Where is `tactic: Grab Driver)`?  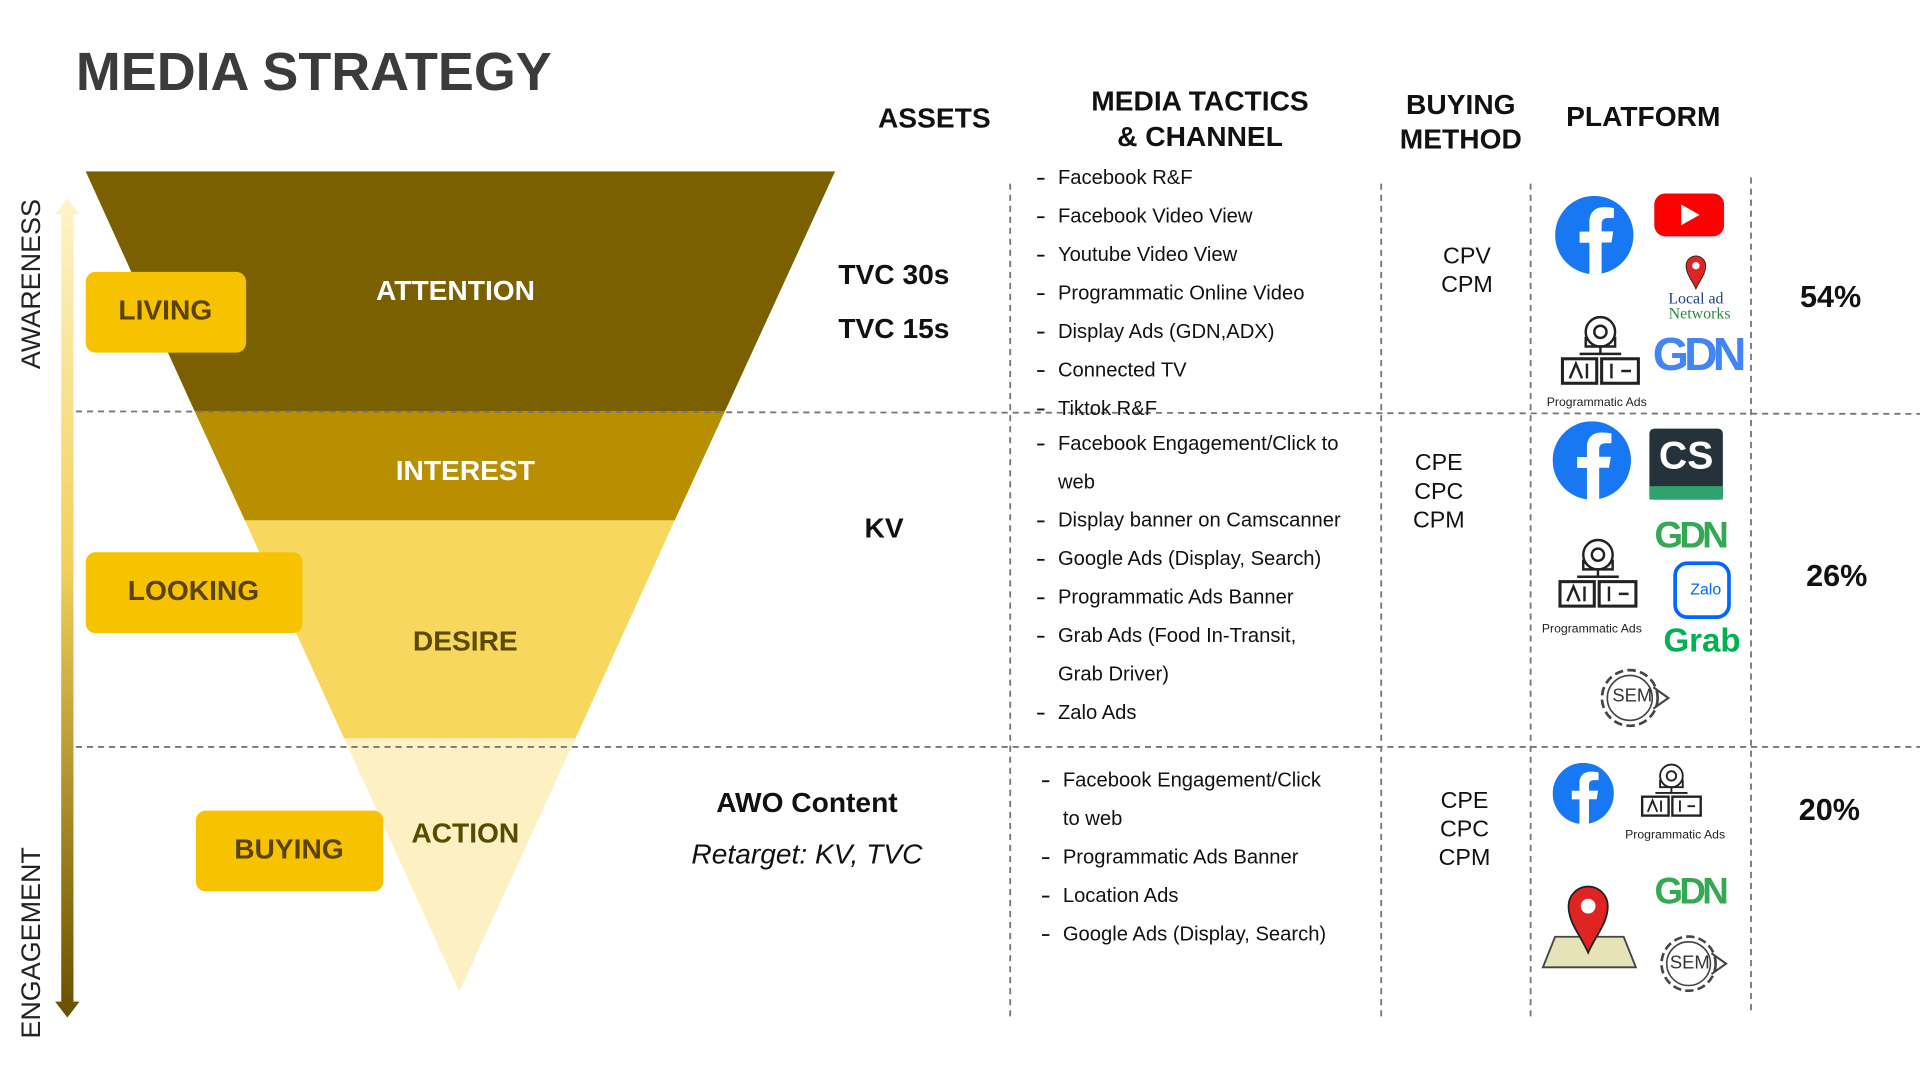
tactic: Grab Driver) is located at coordinates (1113, 675).